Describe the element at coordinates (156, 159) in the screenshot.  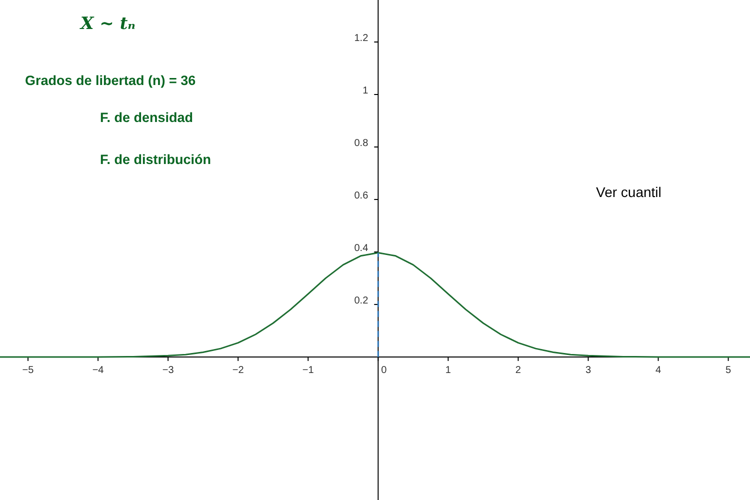
I see `annotation: F. de distribución` at that location.